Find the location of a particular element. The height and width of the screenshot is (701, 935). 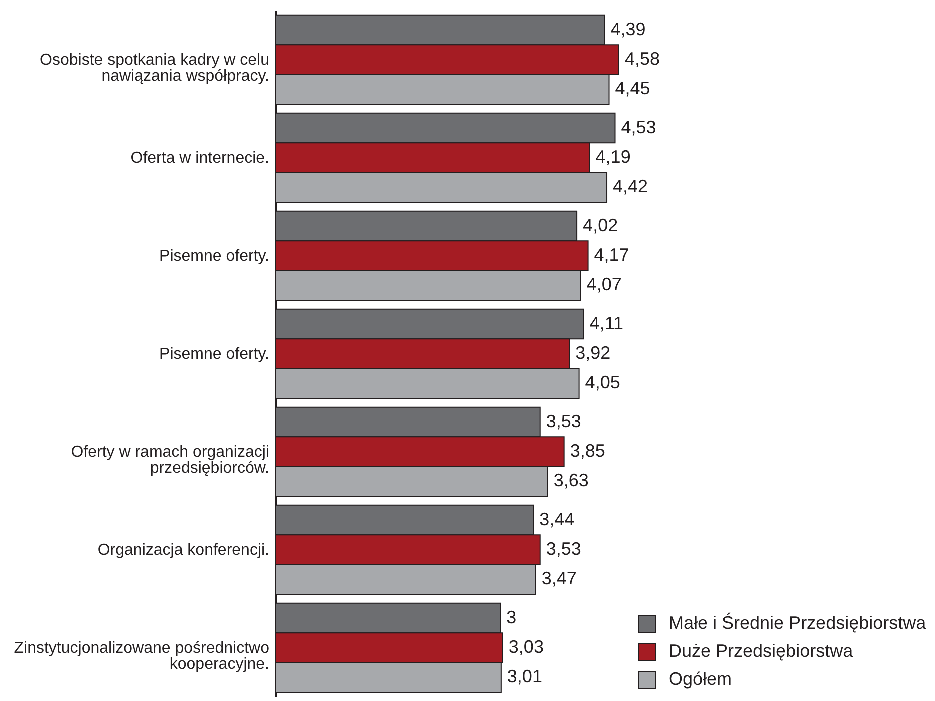

data-label: 4,39 is located at coordinates (628, 29).